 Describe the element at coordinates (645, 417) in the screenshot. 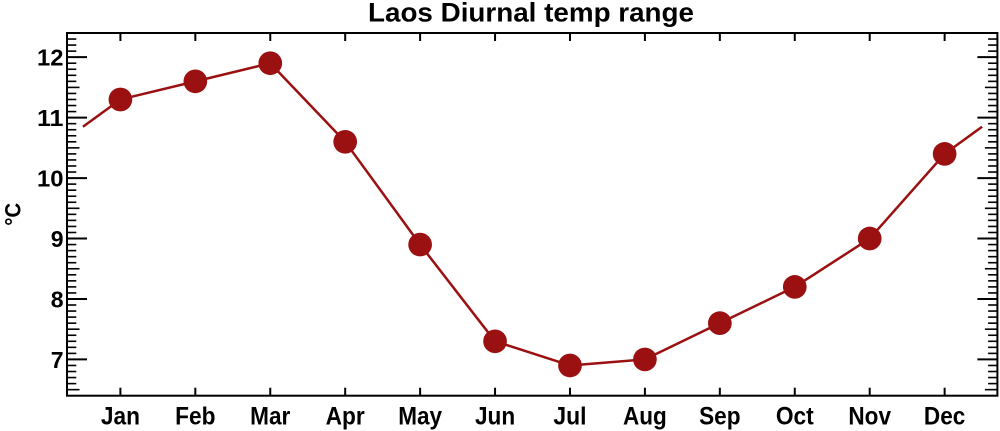

I see `svg-text: Aug` at that location.